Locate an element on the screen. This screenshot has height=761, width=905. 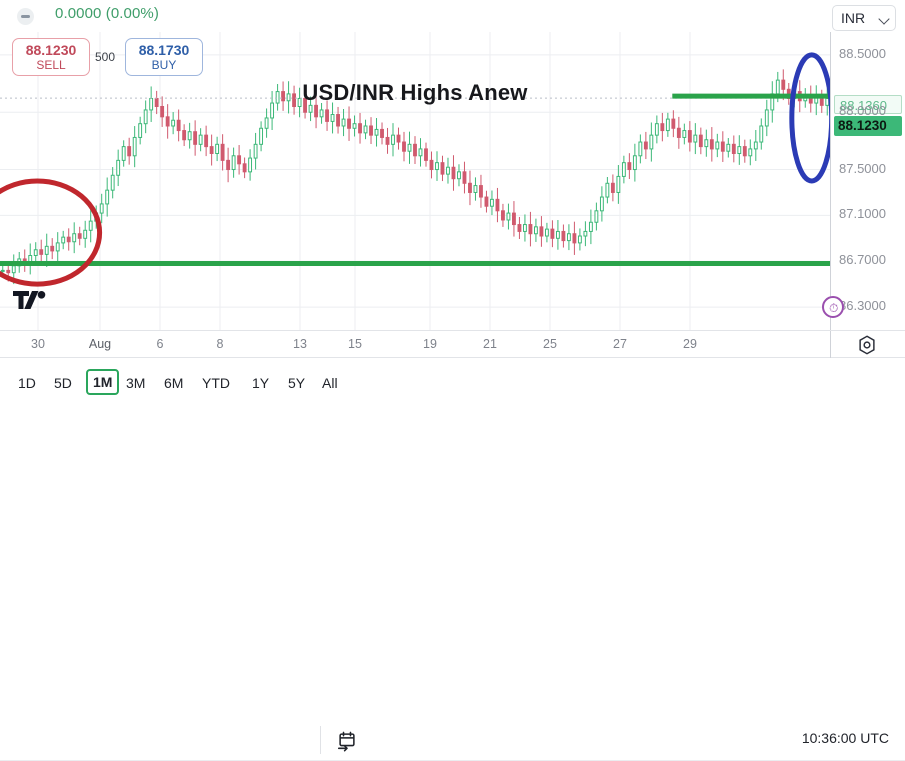
chevron-down-icon is located at coordinates (884, 19).